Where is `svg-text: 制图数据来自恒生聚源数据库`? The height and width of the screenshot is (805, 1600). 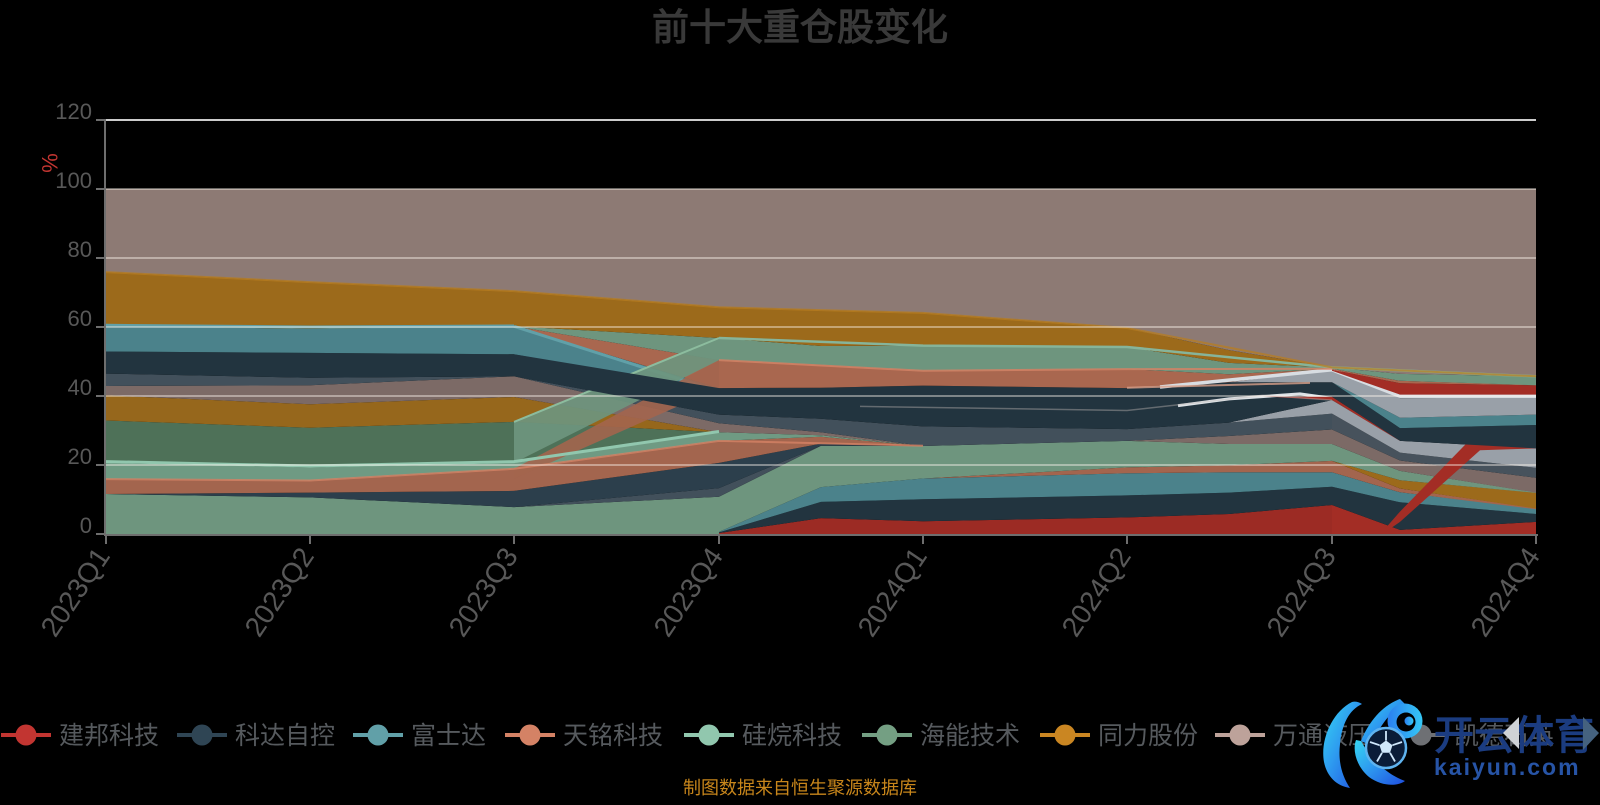 svg-text: 制图数据来自恒生聚源数据库 is located at coordinates (800, 788).